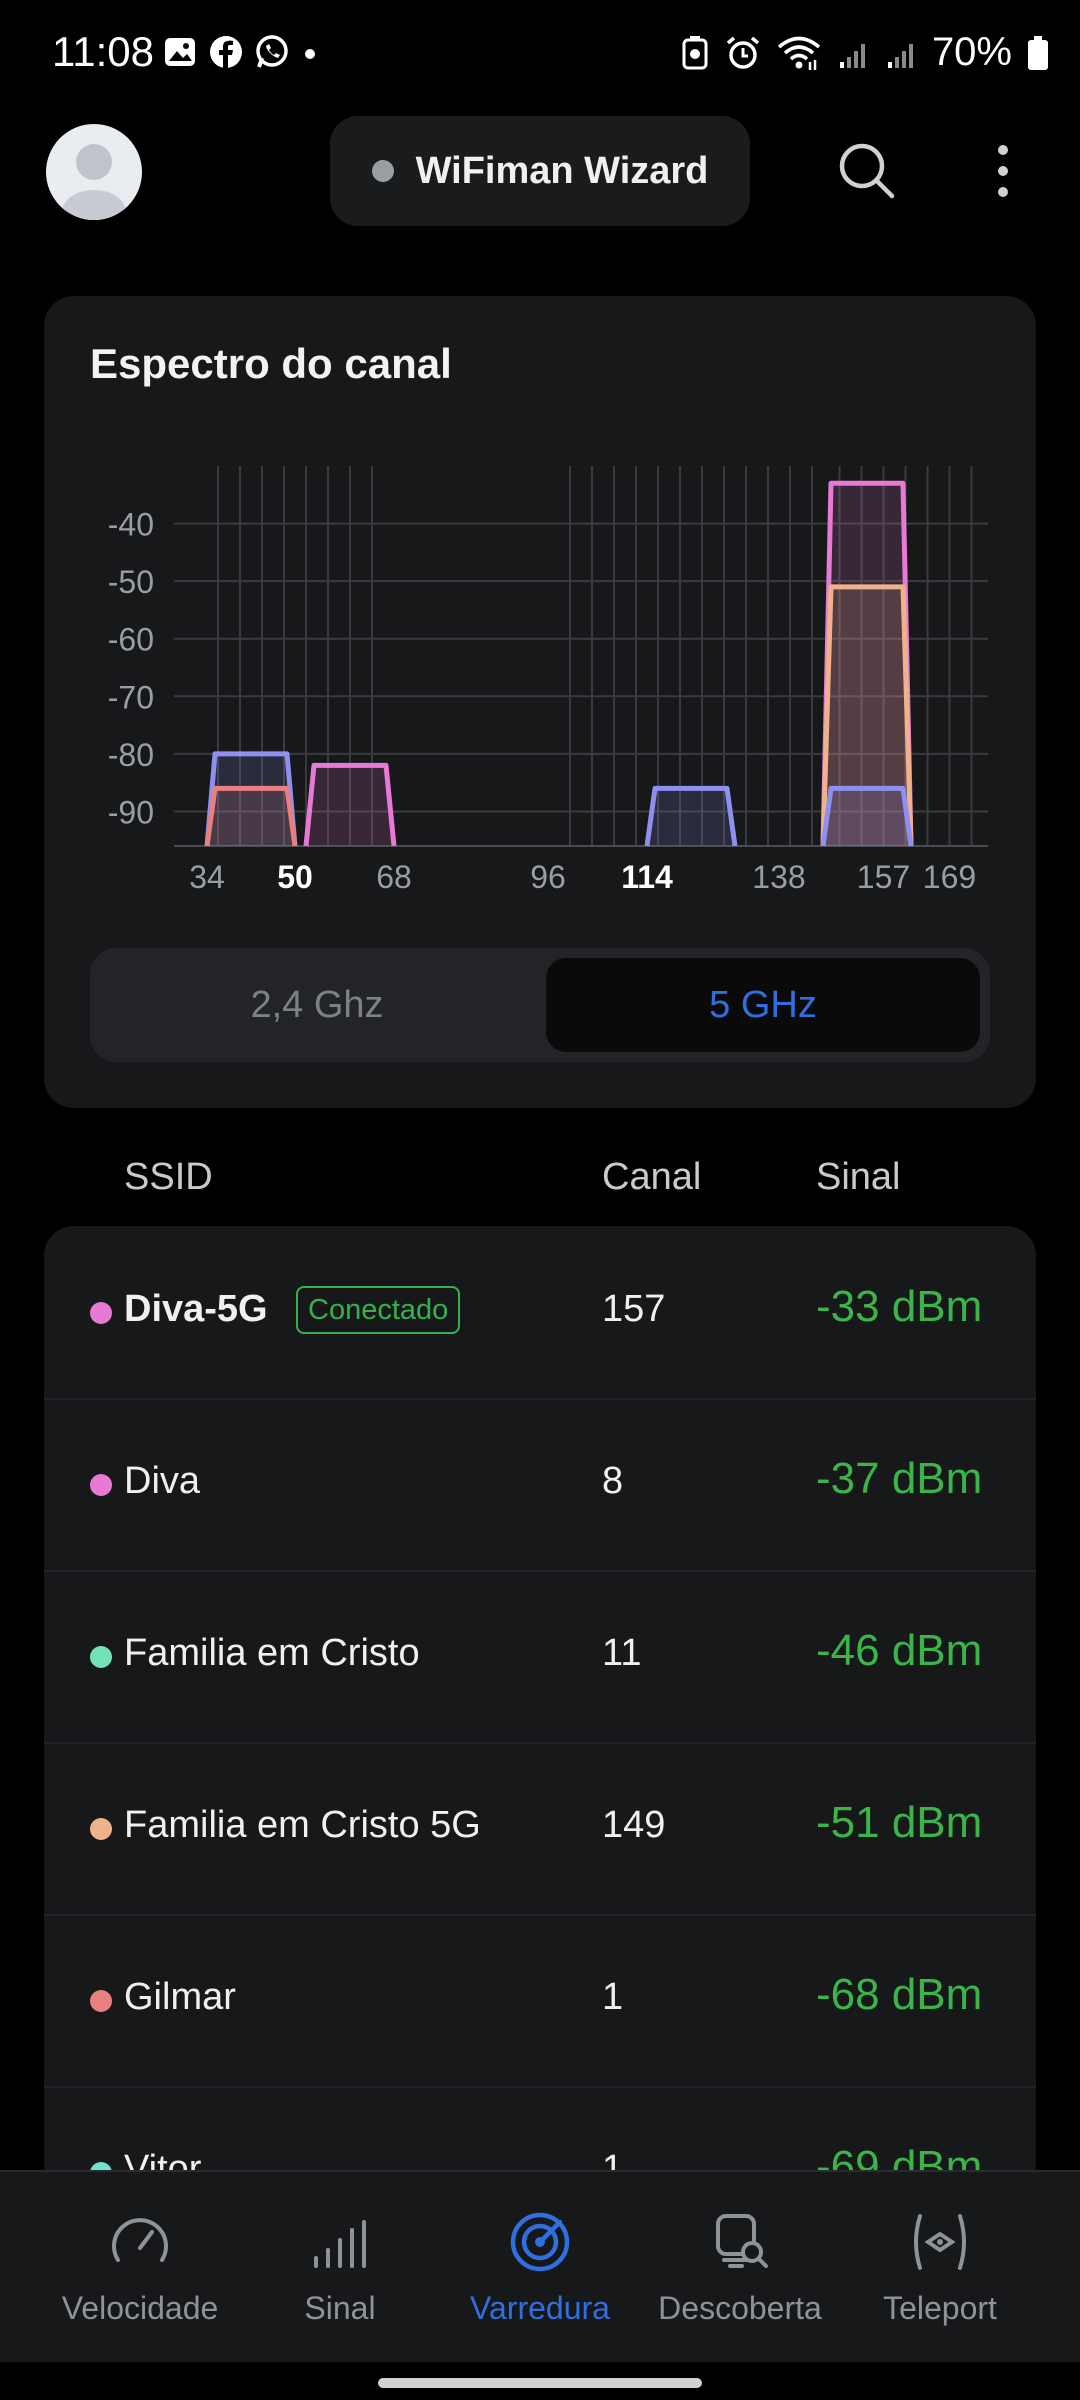  Describe the element at coordinates (340, 2308) in the screenshot. I see `nav-label: Sinal` at that location.